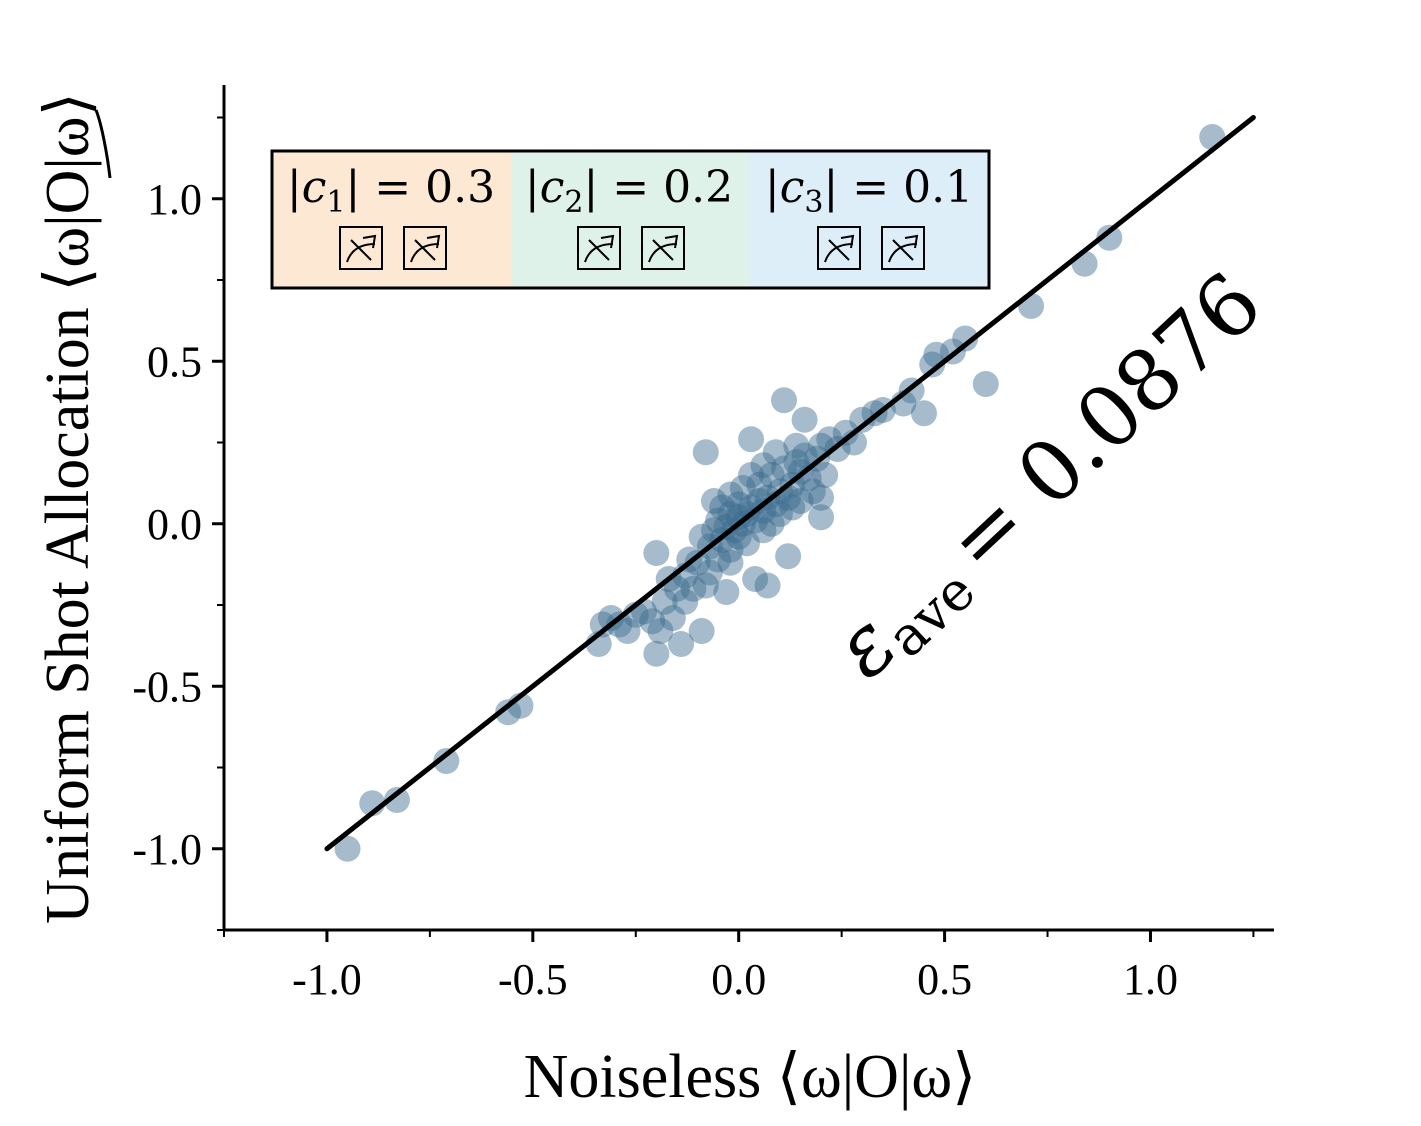 The width and height of the screenshot is (1421, 1126). I want to click on y-title-tilde, so click(103, 144).